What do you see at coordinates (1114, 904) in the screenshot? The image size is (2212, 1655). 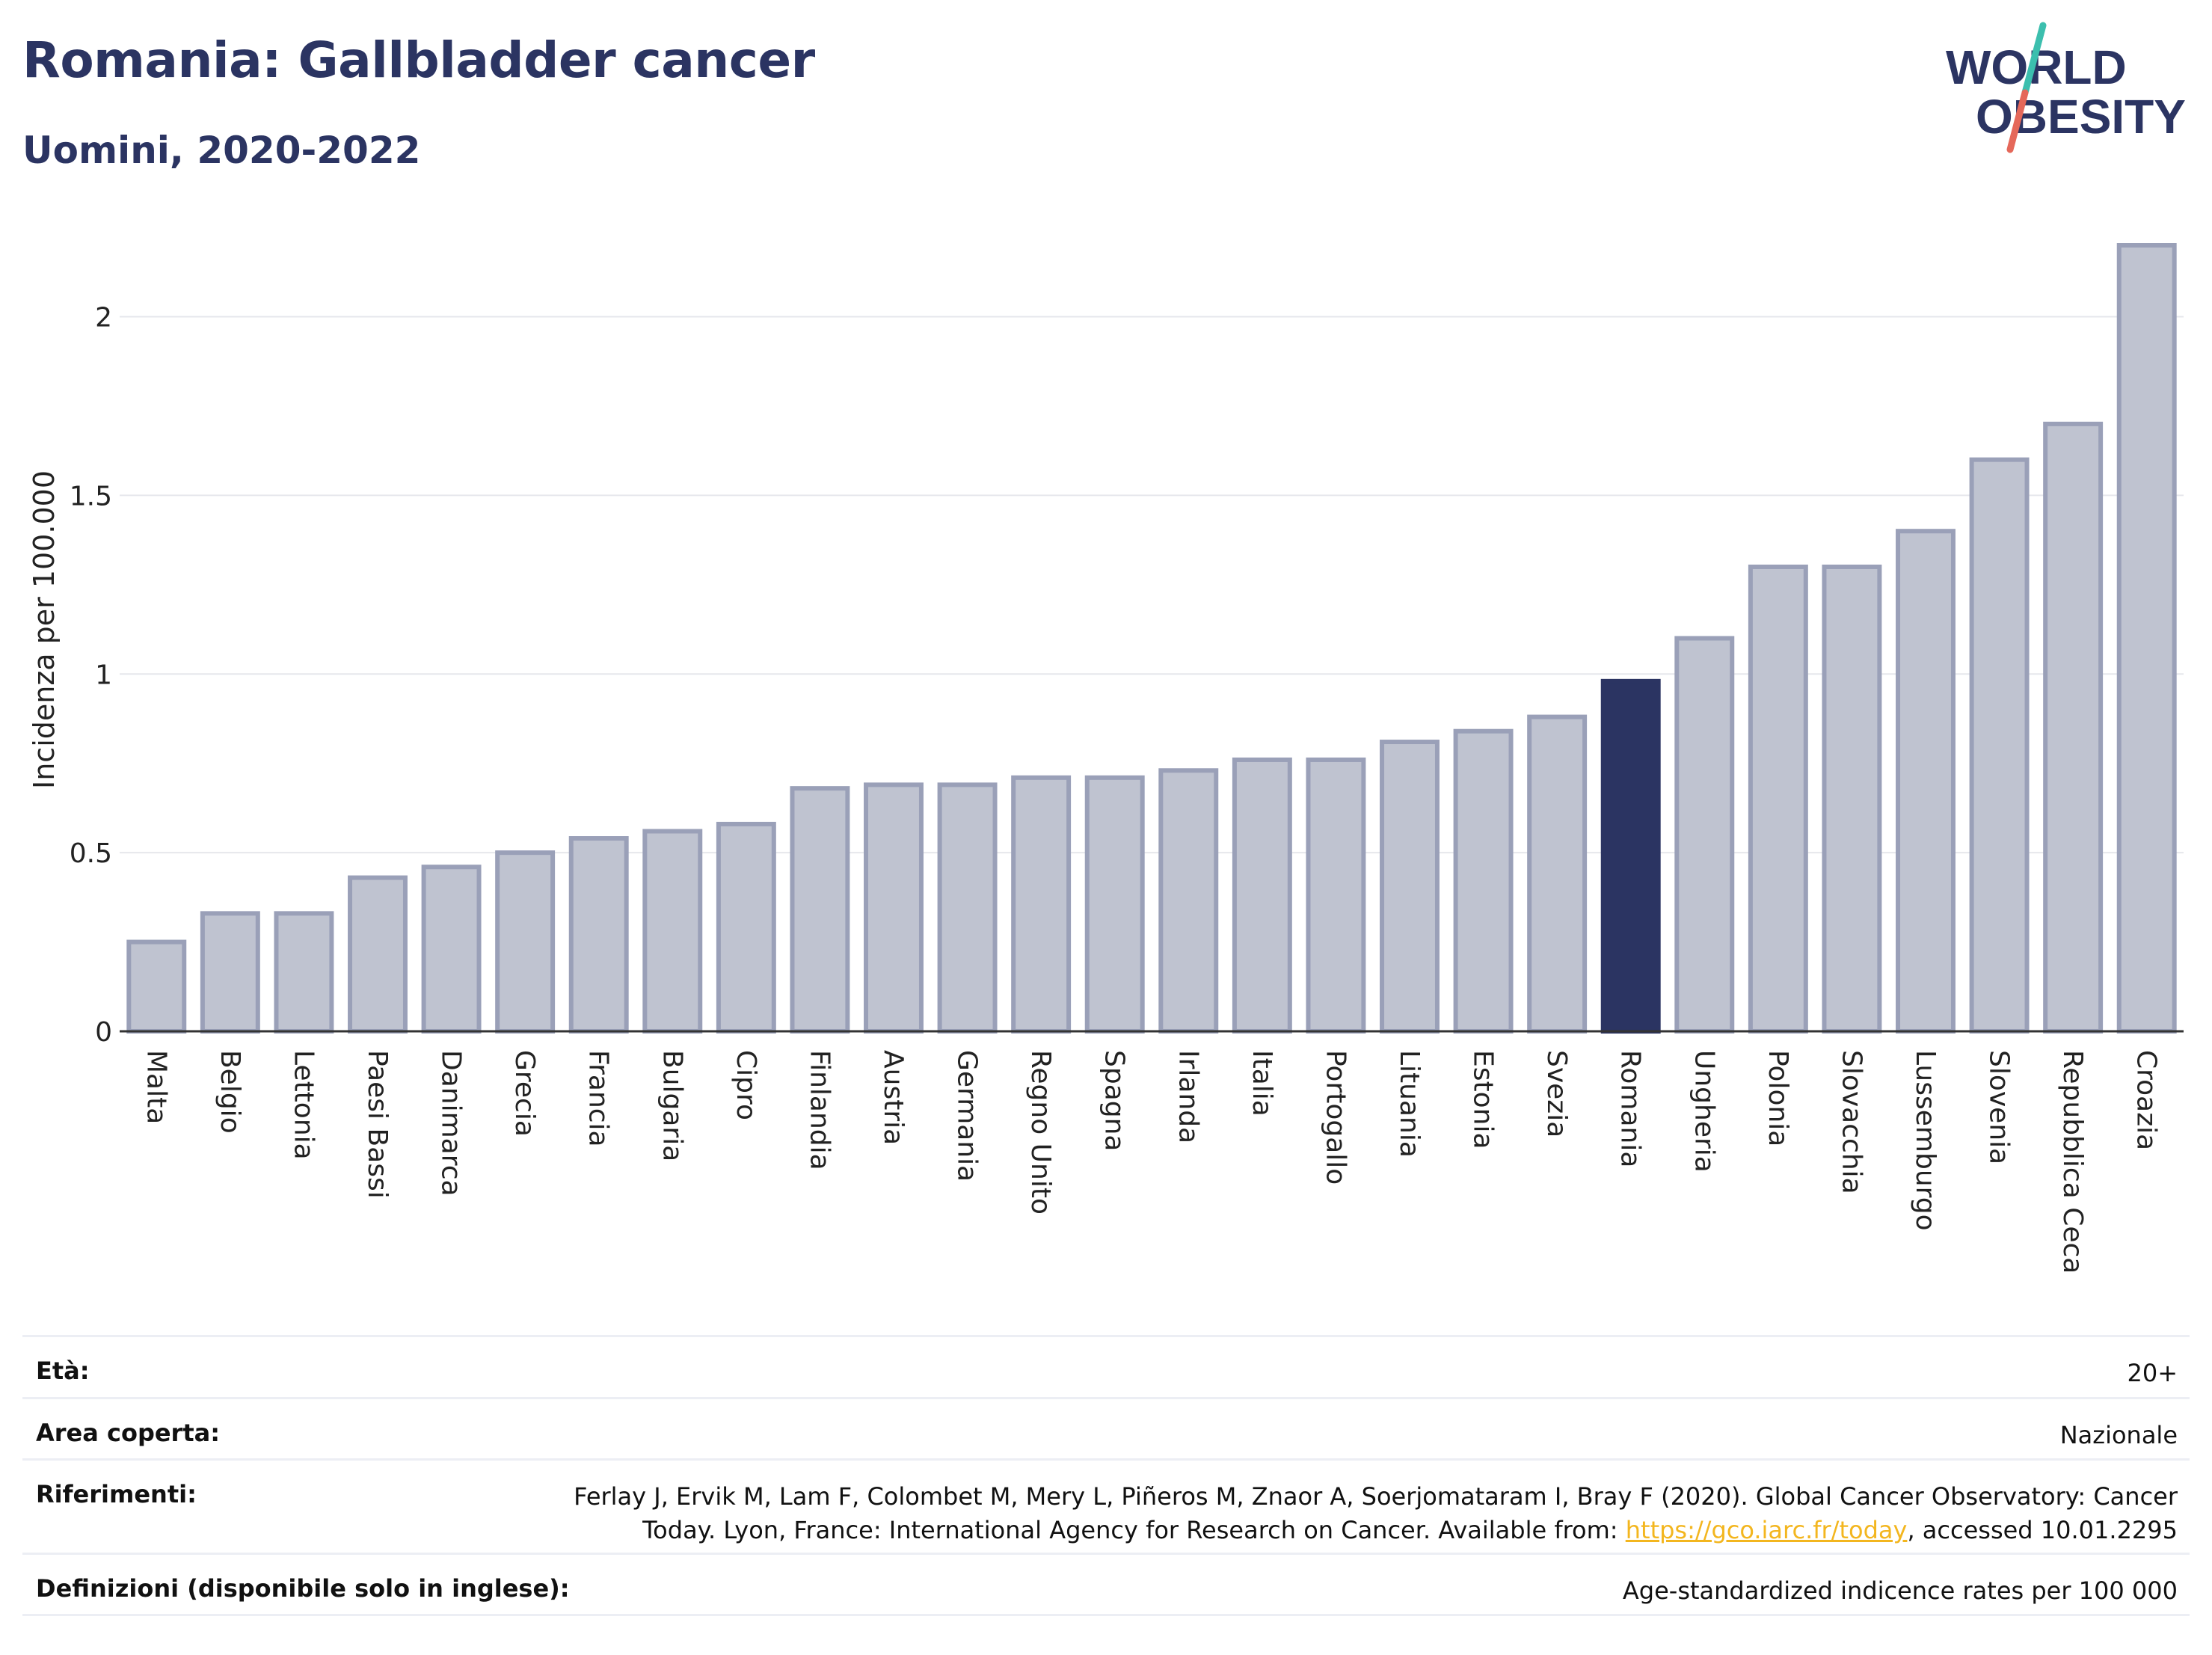 I see `bar-spagna` at bounding box center [1114, 904].